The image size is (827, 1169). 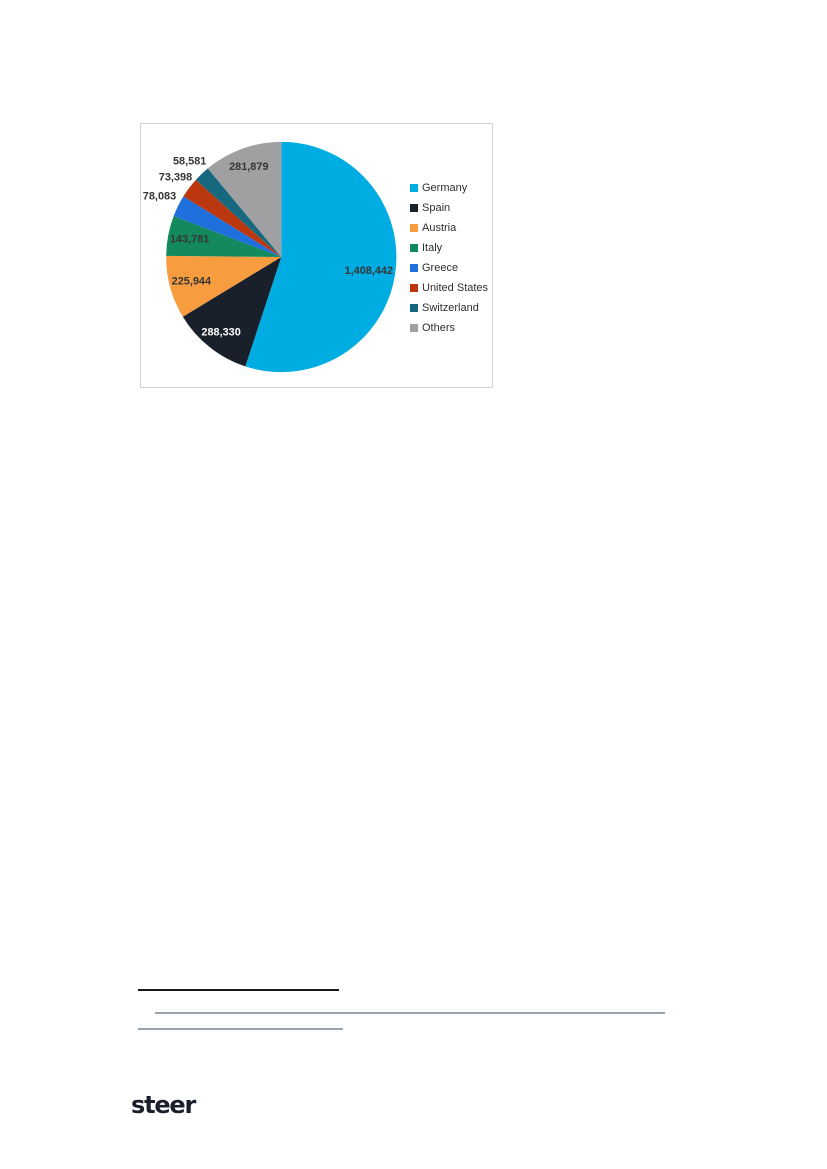 I want to click on pie-value-label-greece: 78,083, so click(x=159, y=197).